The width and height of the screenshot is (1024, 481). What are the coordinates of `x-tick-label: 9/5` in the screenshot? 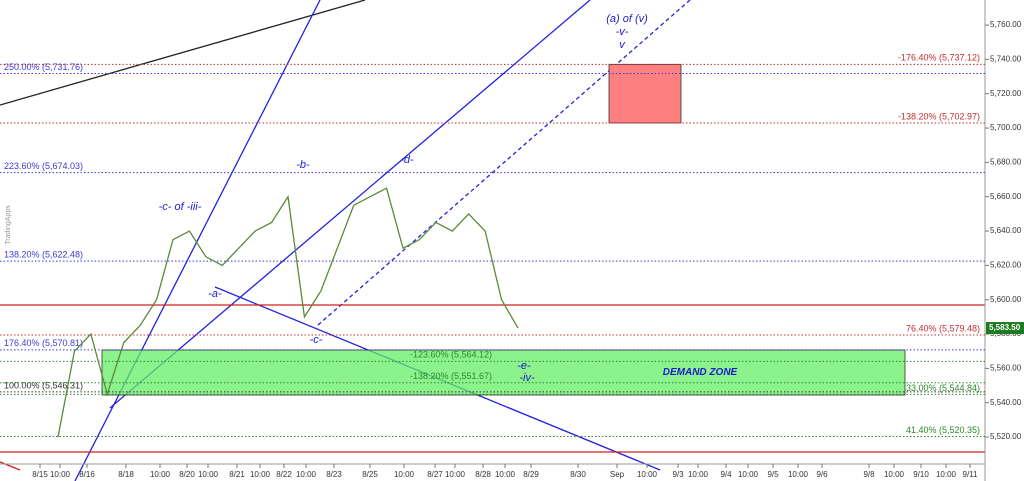 It's located at (773, 474).